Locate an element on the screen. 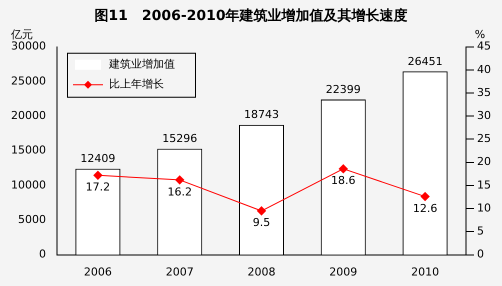 The height and width of the screenshot is (286, 502). y-tick-label: 0 is located at coordinates (42, 254).